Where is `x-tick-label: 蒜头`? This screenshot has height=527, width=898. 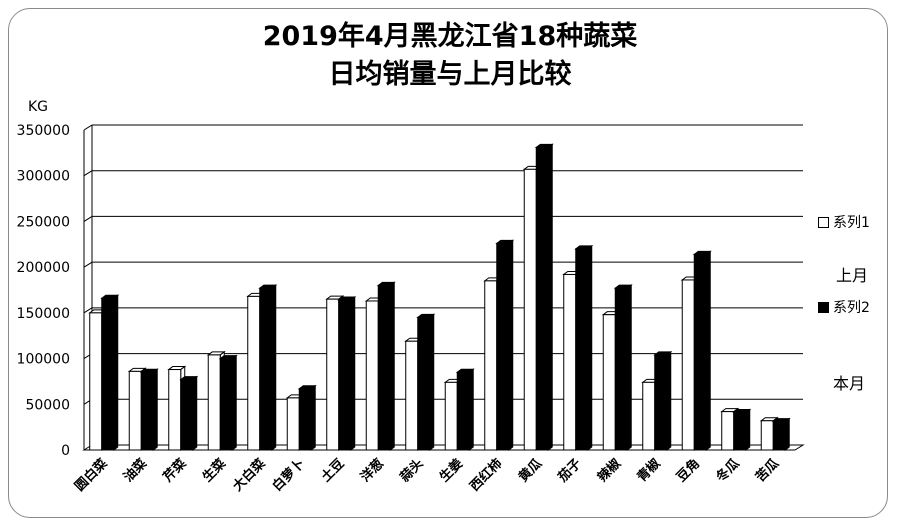
x-tick-label: 蒜头 is located at coordinates (412, 471).